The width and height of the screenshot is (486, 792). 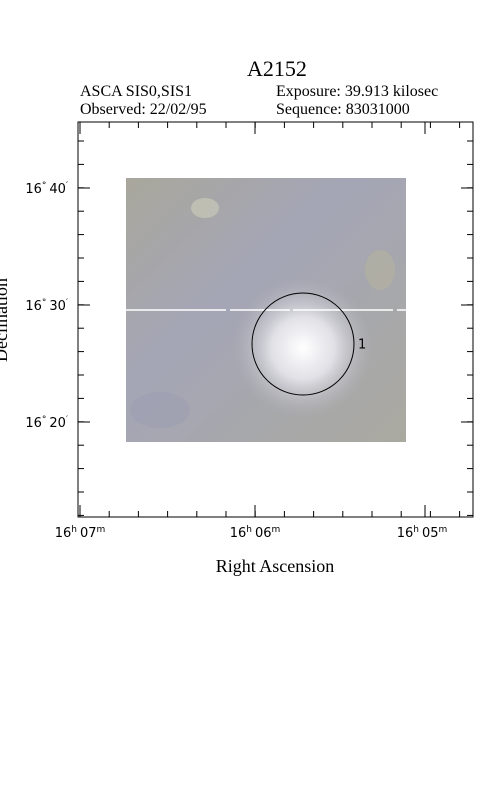 What do you see at coordinates (277, 68) in the screenshot?
I see `title: A2152` at bounding box center [277, 68].